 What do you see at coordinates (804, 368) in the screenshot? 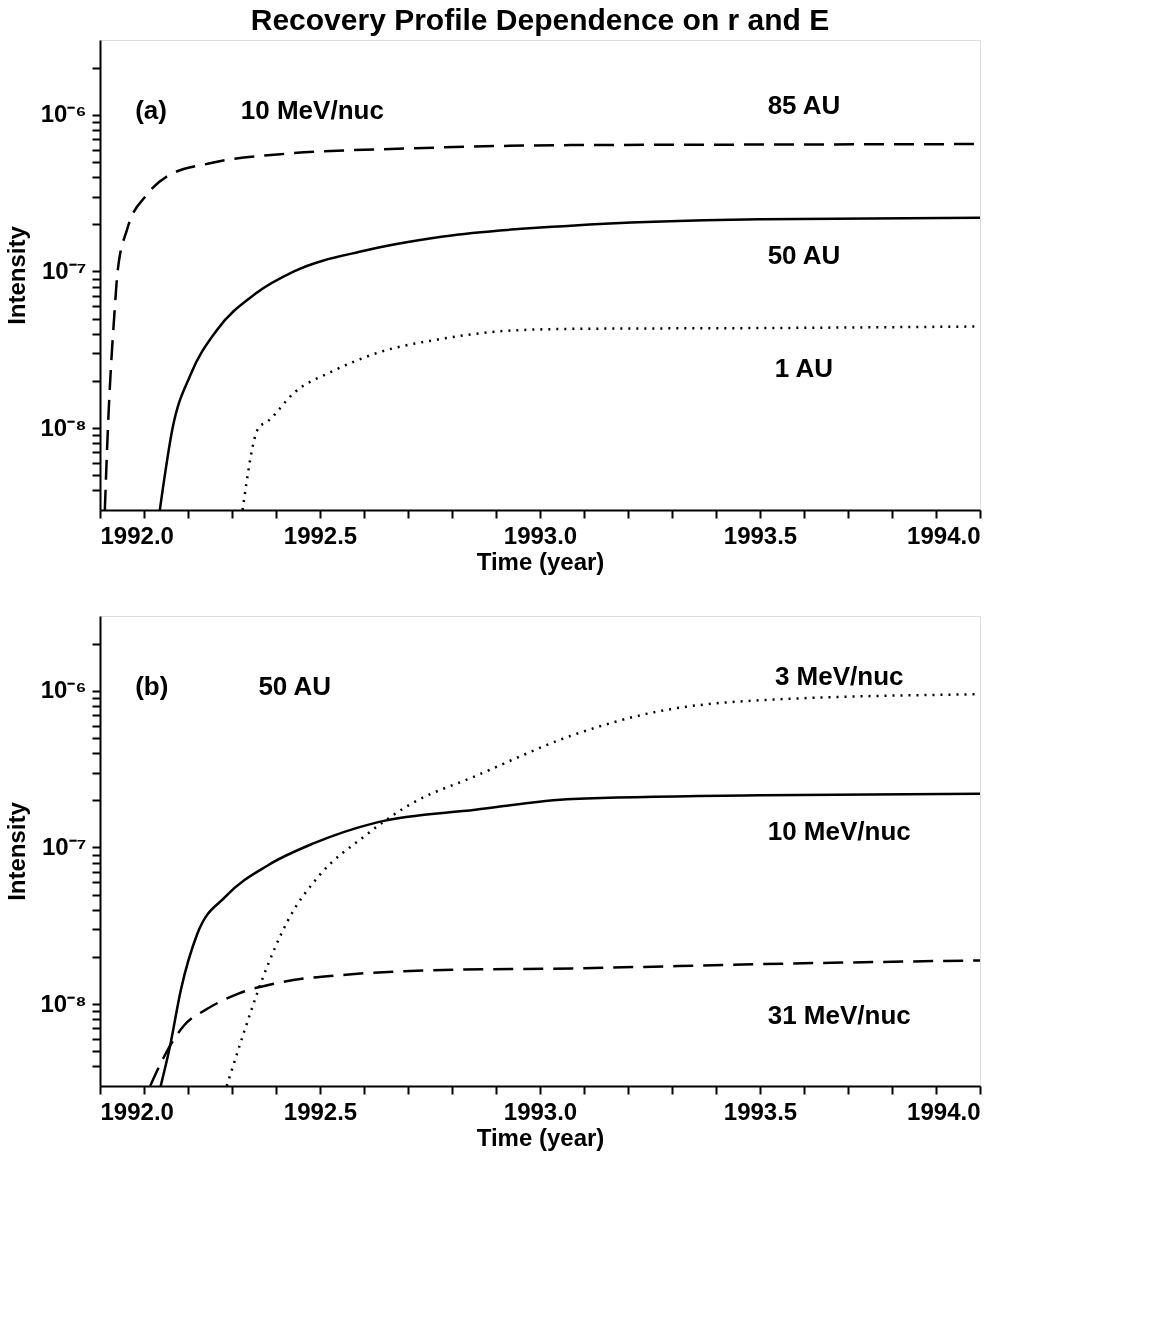
I see `annotation: 1 AU` at bounding box center [804, 368].